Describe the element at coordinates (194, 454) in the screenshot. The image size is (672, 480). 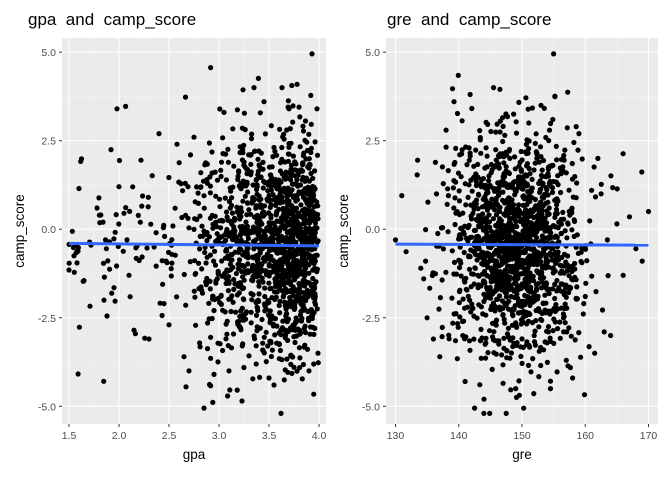
I see `x-axis-title: gpa` at that location.